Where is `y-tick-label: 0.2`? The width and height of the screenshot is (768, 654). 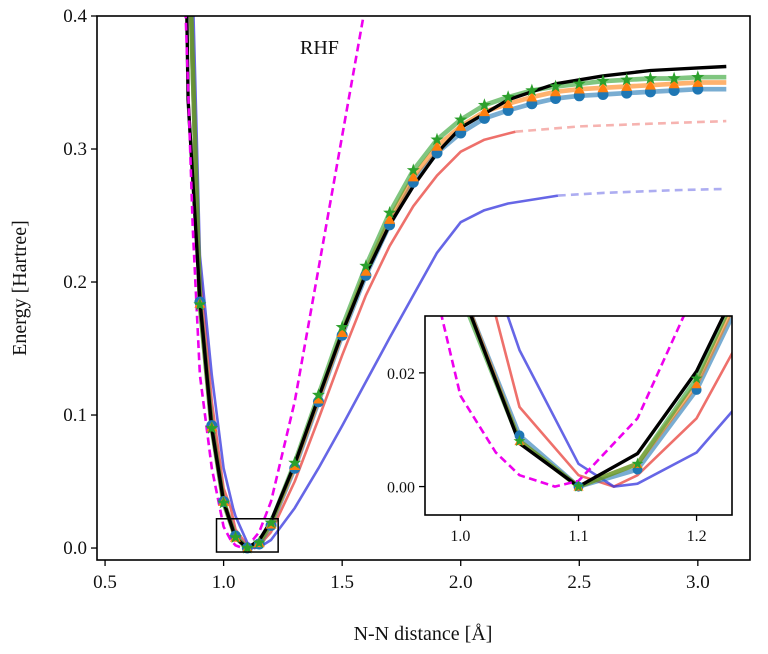
y-tick-label: 0.2 is located at coordinates (75, 282).